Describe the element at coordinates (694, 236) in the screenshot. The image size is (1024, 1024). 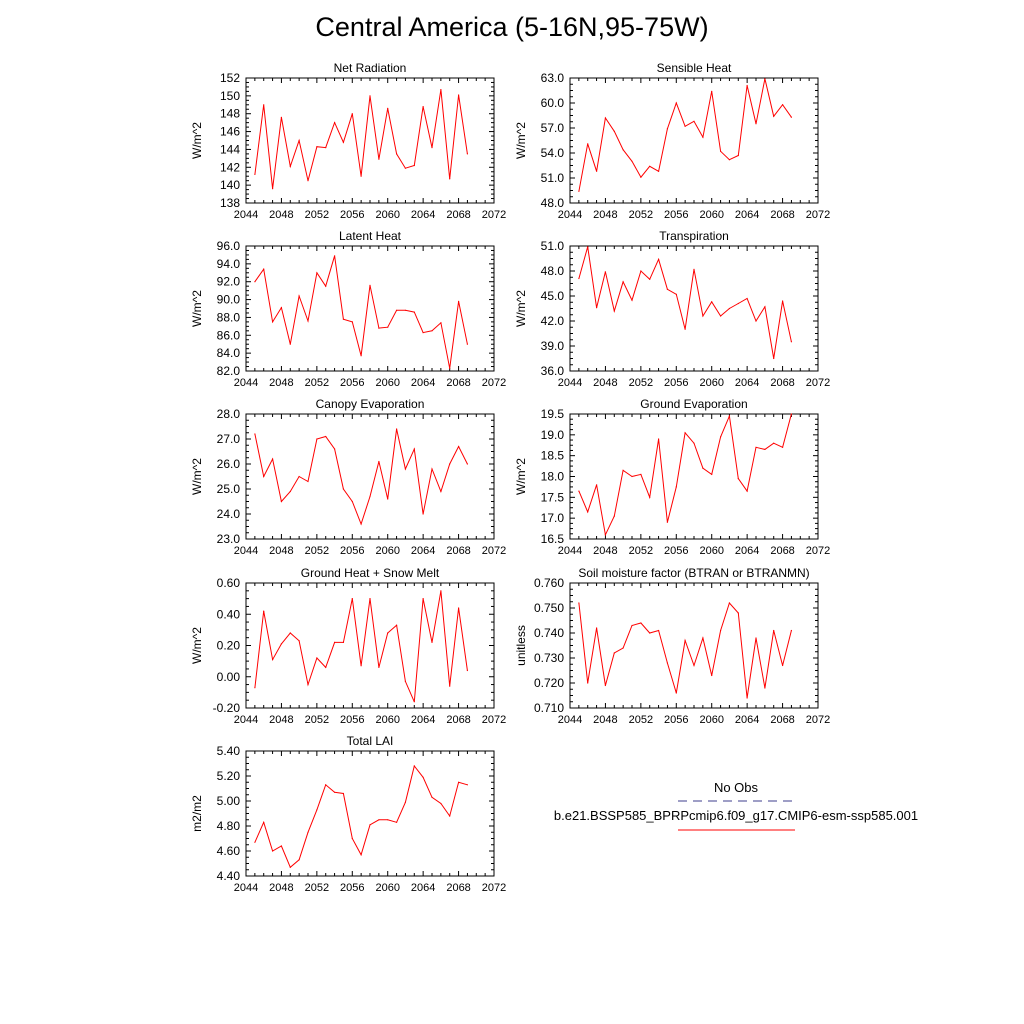
I see `panel-title: Transpiration` at that location.